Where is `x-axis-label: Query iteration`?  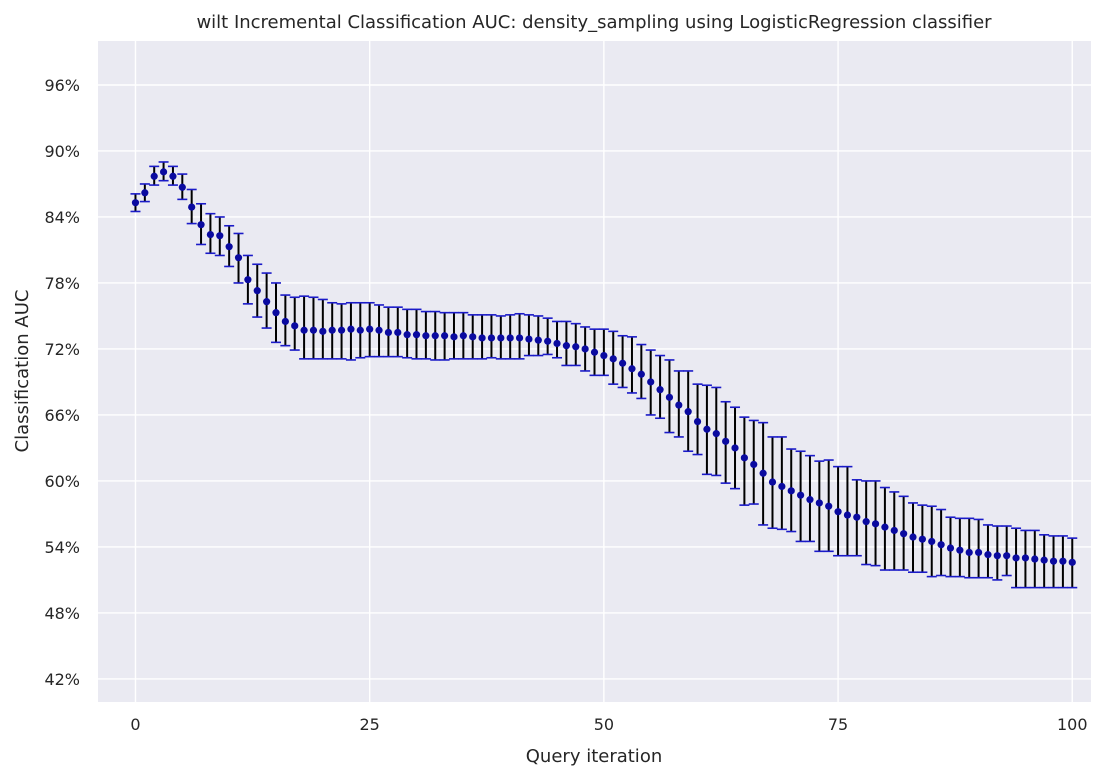
x-axis-label: Query iteration is located at coordinates (594, 756).